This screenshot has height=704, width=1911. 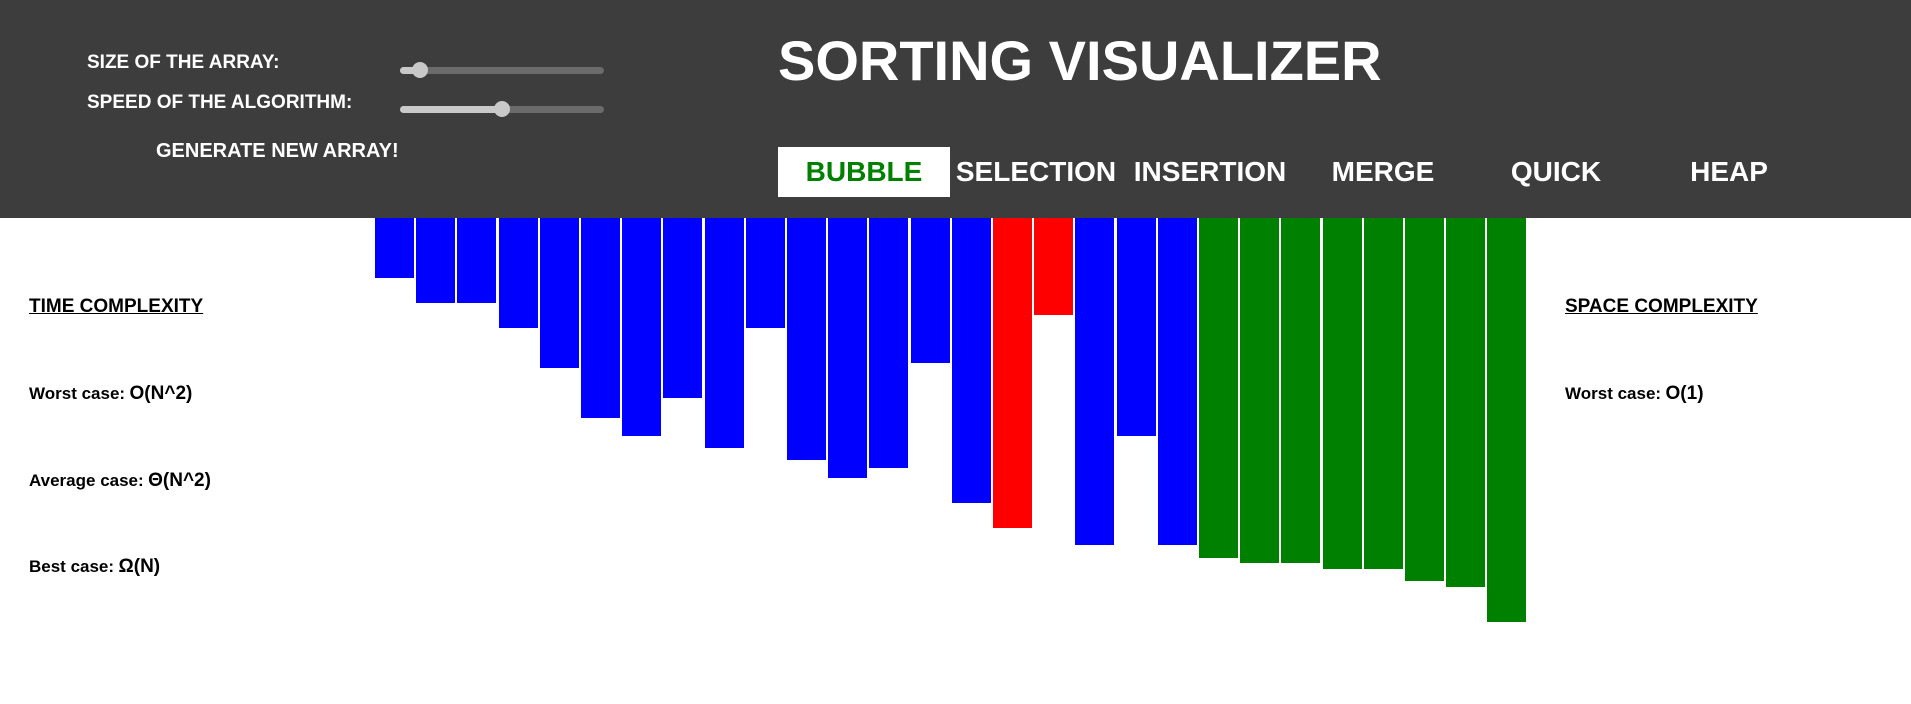 I want to click on worst-case-label: Worst case:, so click(x=77, y=393).